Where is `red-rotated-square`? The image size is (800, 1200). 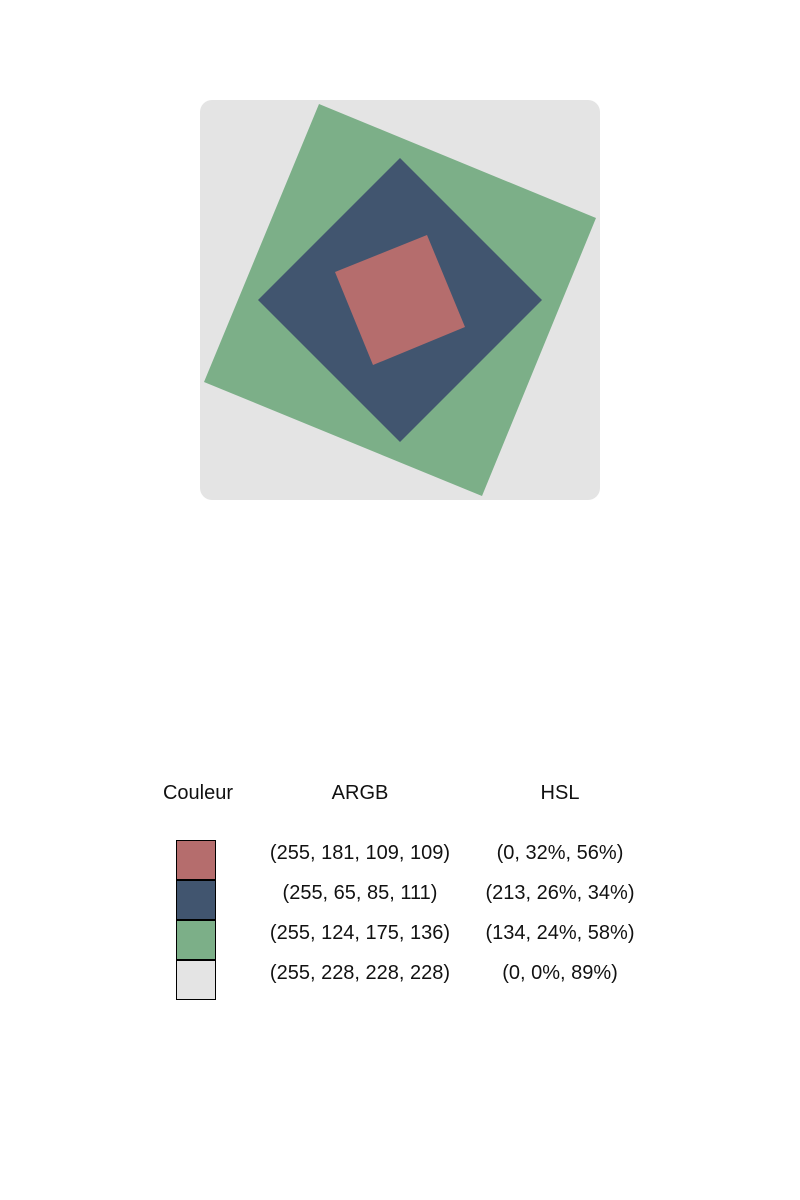 red-rotated-square is located at coordinates (400, 300).